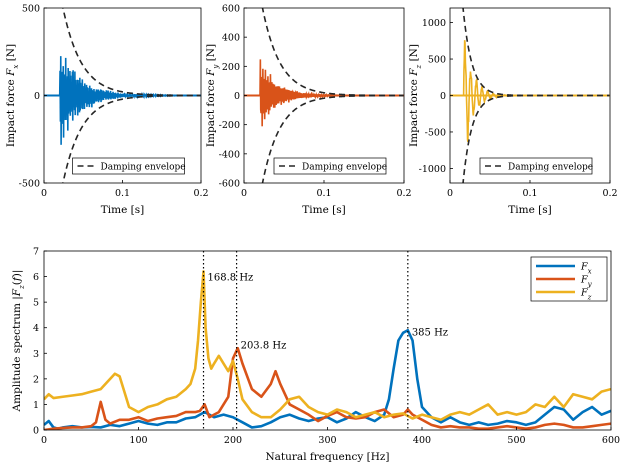 The width and height of the screenshot is (623, 464). Describe the element at coordinates (231, 67) in the screenshot. I see `y-tick-label: 200` at that location.